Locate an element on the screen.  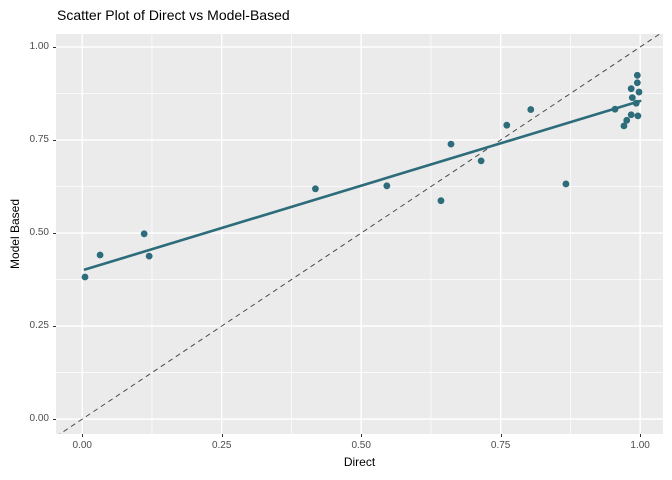
x-axis-label: Direct is located at coordinates (359, 462).